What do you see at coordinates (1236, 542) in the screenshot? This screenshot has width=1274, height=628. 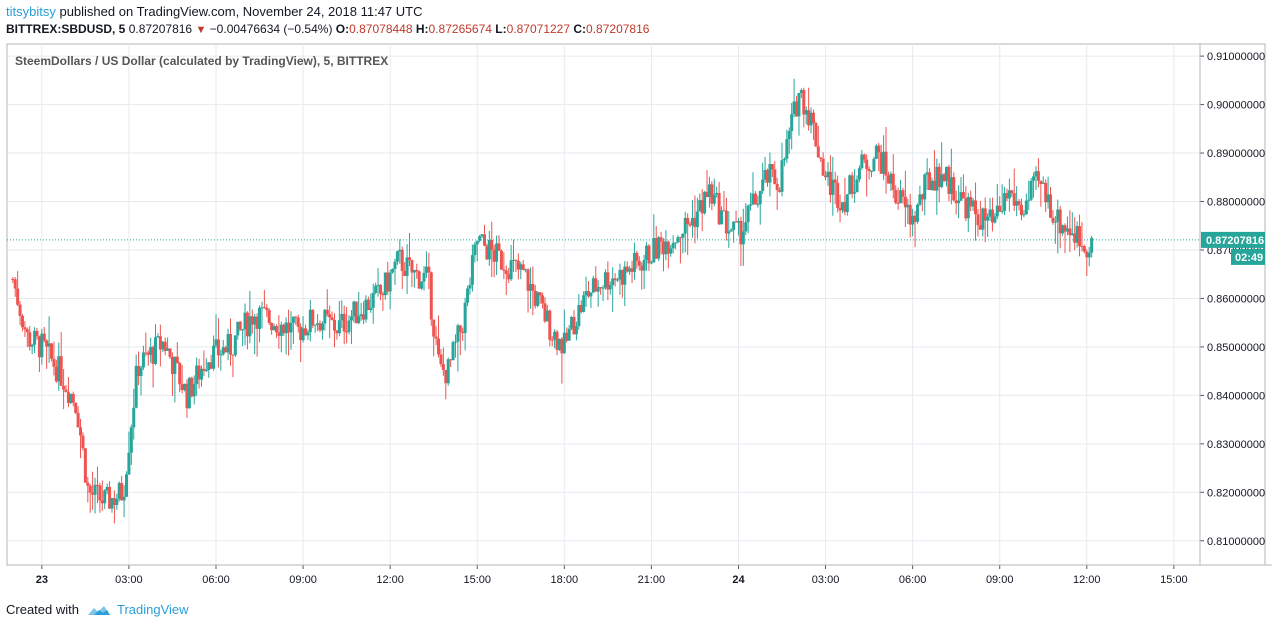 I see `y-tick-label: 0.81000000` at bounding box center [1236, 542].